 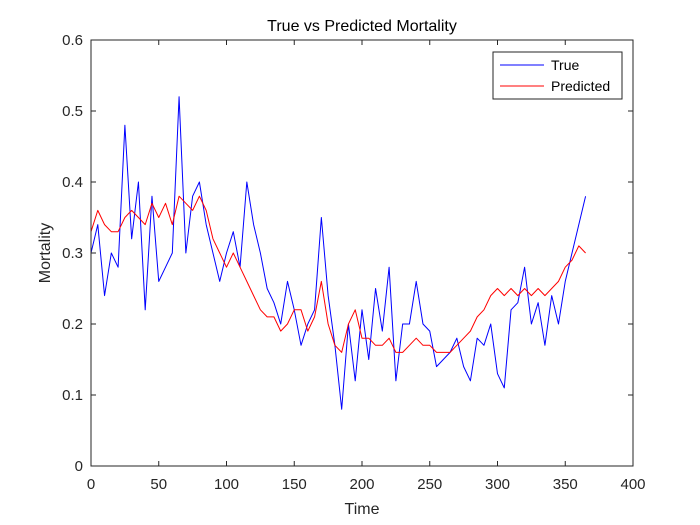 I want to click on legend-box, so click(x=557, y=75).